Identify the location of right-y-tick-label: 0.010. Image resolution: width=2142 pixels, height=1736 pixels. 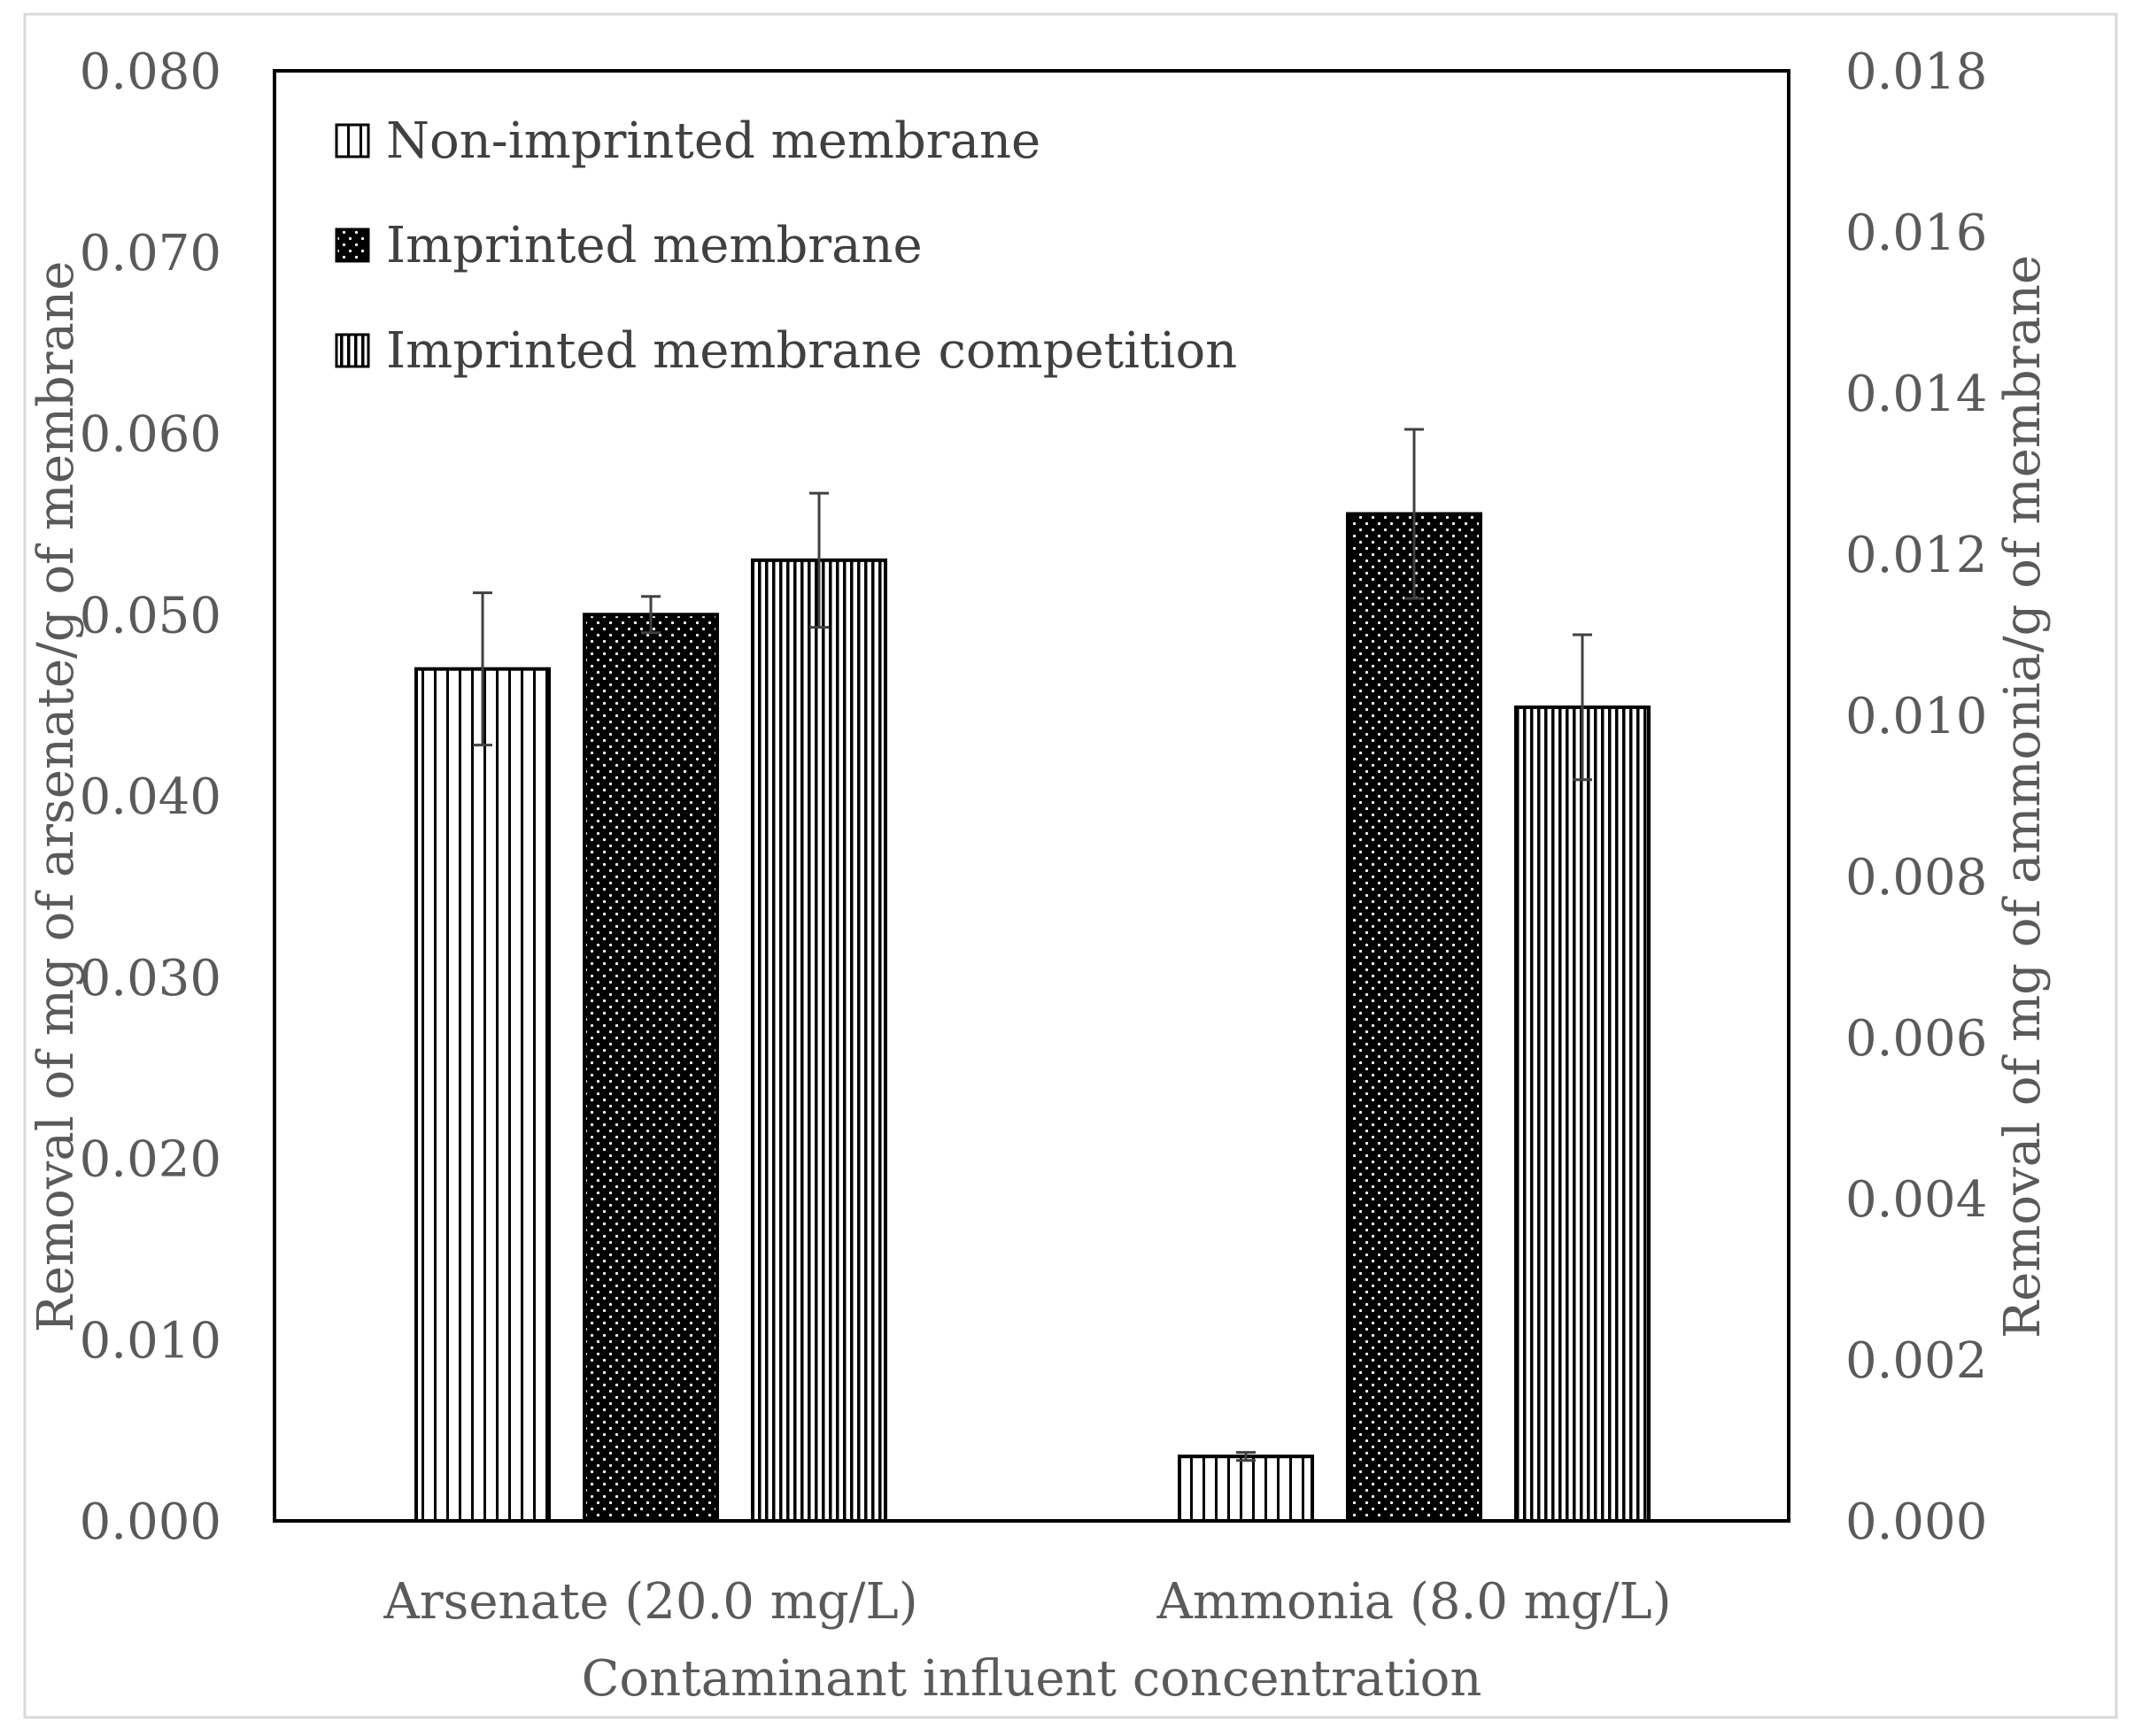
(1916, 717).